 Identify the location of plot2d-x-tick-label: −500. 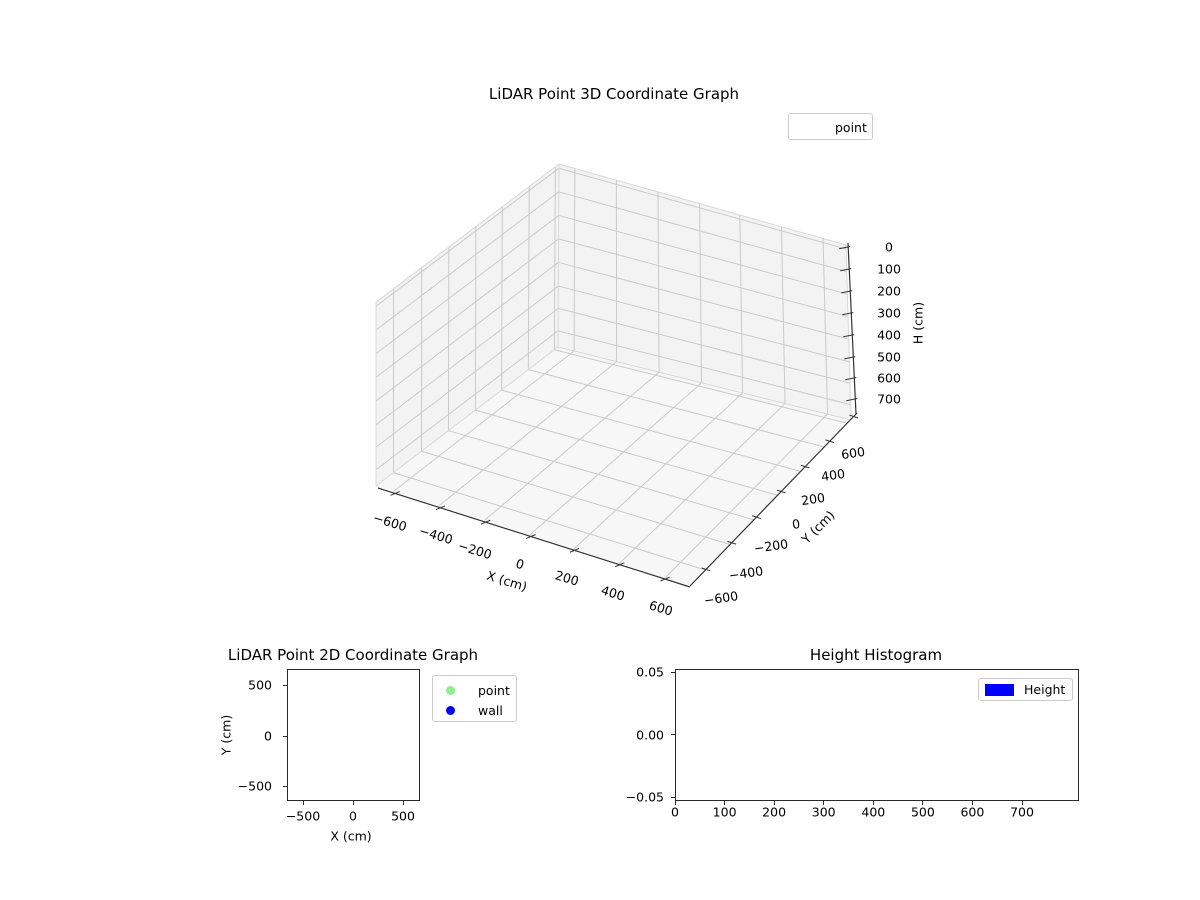
(303, 816).